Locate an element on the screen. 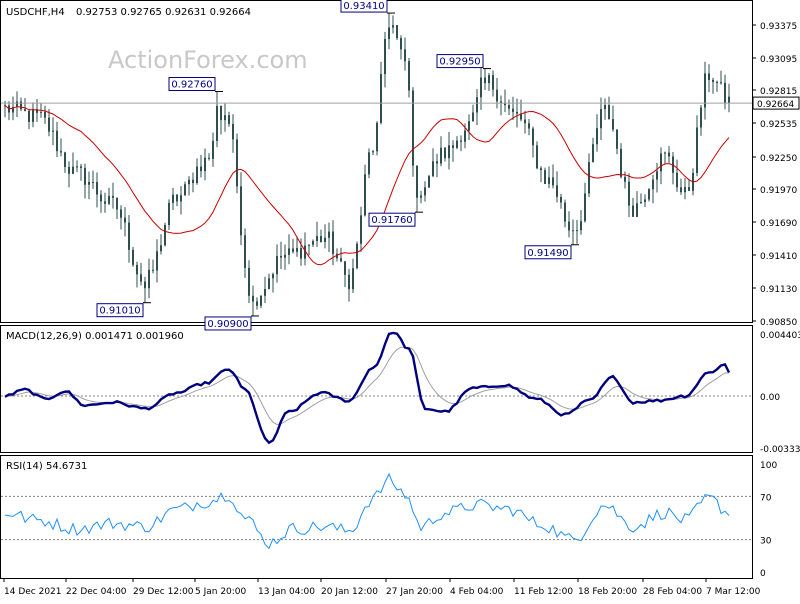 The image size is (800, 604). x-tick-label: 22 Dec 04:00 is located at coordinates (96, 592).